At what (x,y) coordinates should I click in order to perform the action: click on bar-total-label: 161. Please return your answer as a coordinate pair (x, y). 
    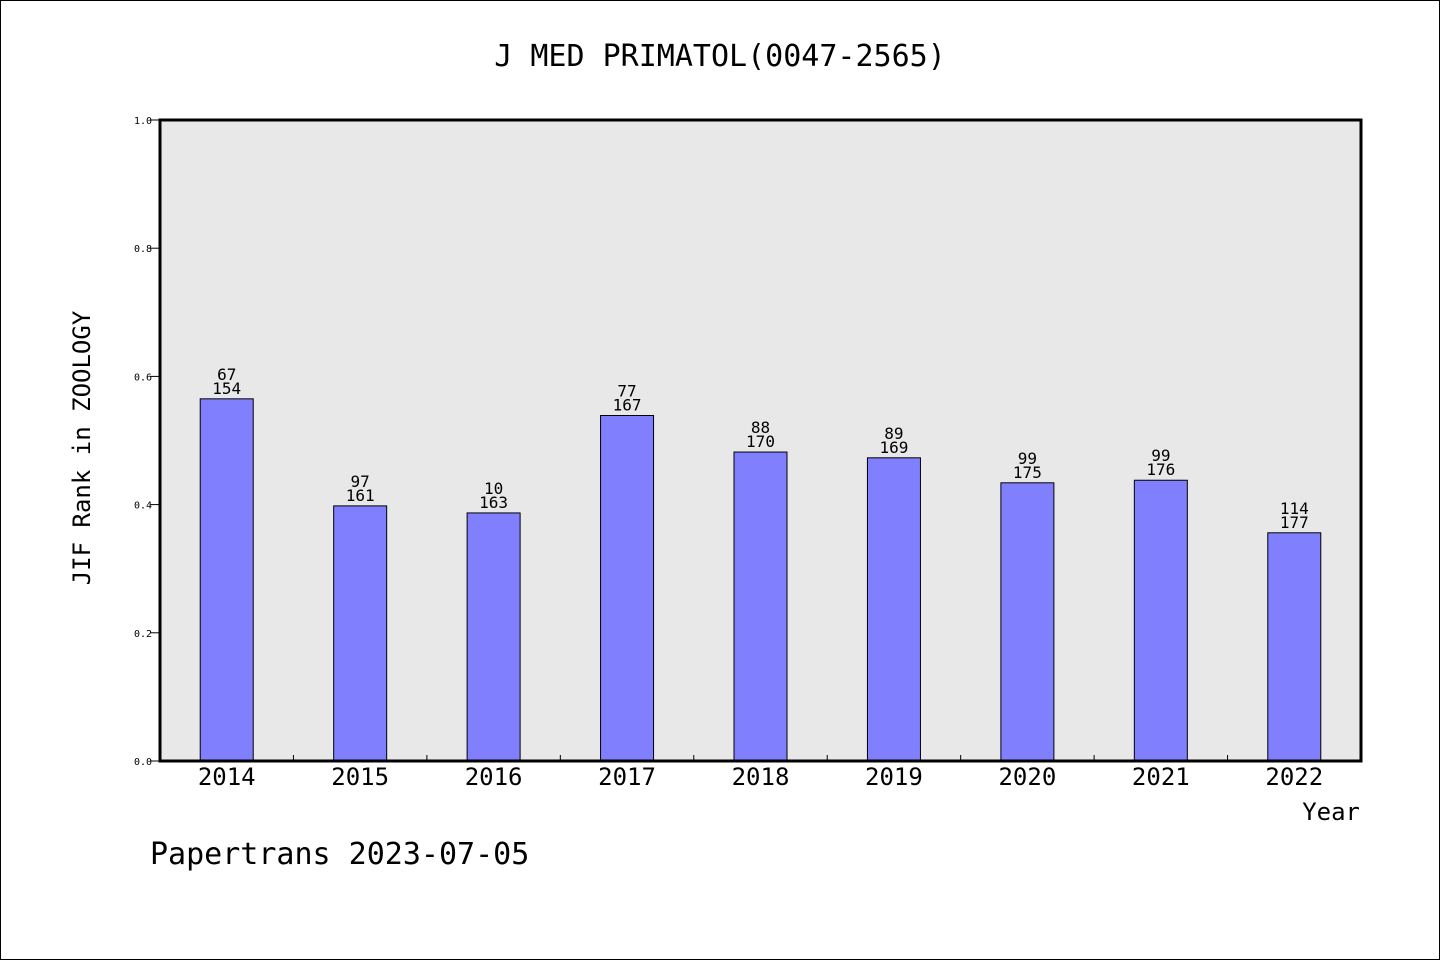
    Looking at the image, I should click on (360, 495).